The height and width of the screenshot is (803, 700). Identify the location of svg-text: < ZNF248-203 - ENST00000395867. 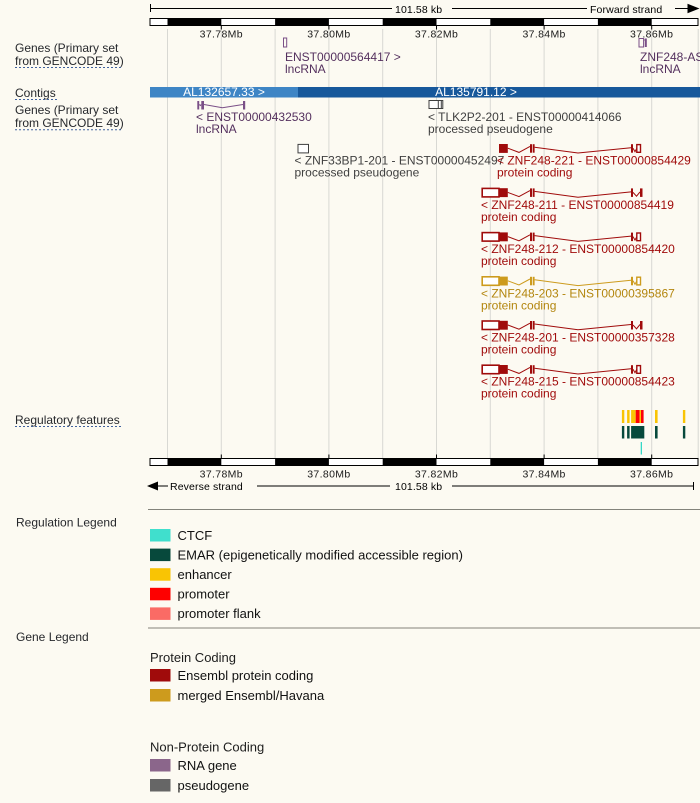
(578, 293).